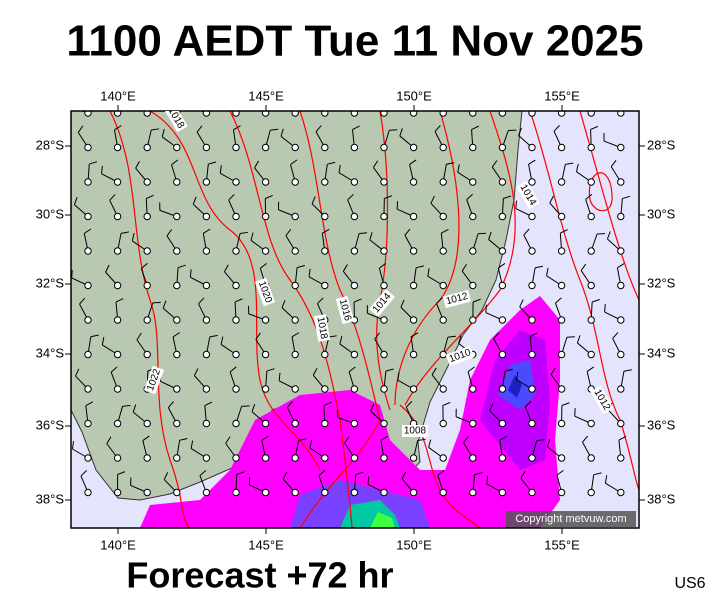  What do you see at coordinates (562, 95) in the screenshot?
I see `lon-label-top: 155°E` at bounding box center [562, 95].